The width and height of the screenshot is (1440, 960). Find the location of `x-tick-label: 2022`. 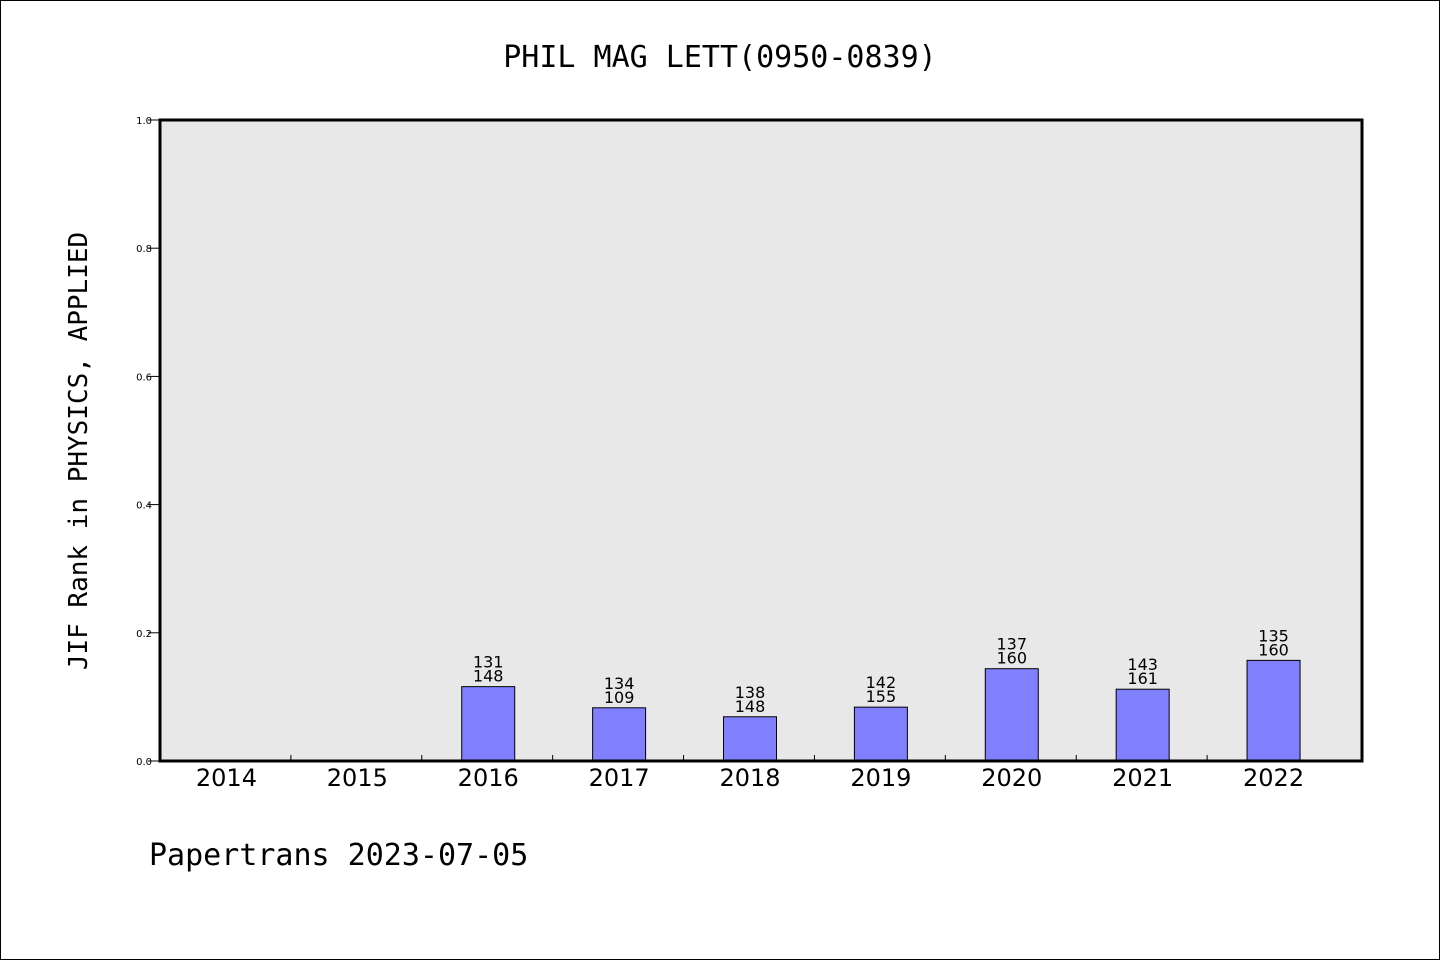

x-tick-label: 2022 is located at coordinates (1273, 778).